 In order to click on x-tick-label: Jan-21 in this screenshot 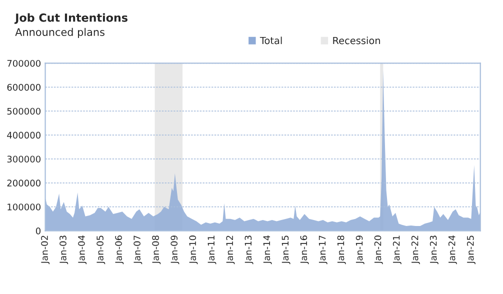, I will do `click(397, 250)`.